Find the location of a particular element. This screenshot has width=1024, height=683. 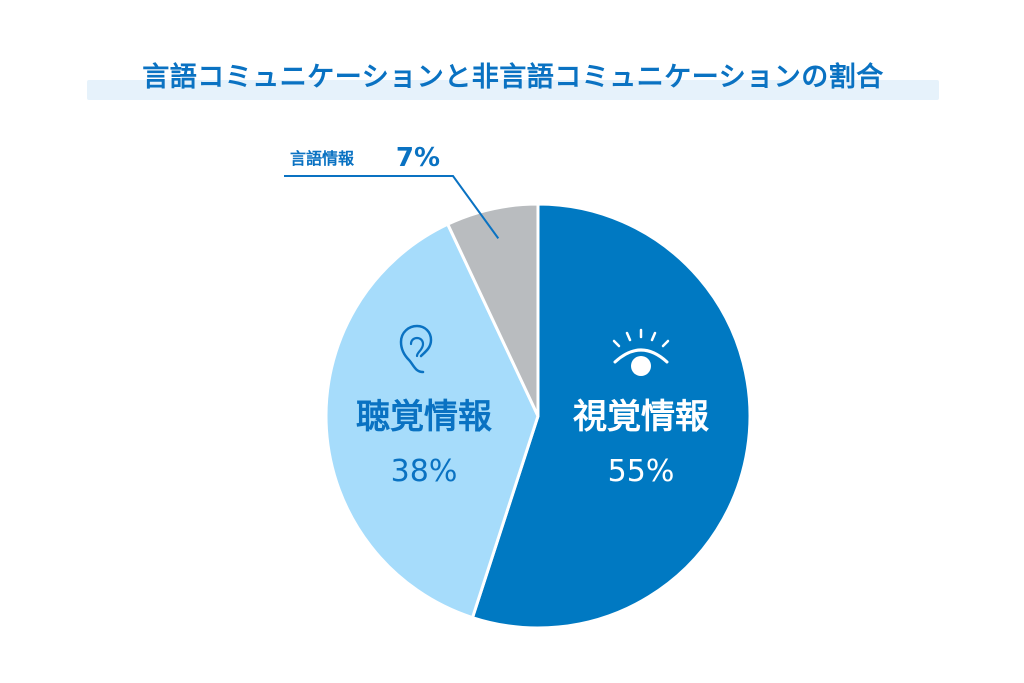

callout-layer is located at coordinates (392, 207).